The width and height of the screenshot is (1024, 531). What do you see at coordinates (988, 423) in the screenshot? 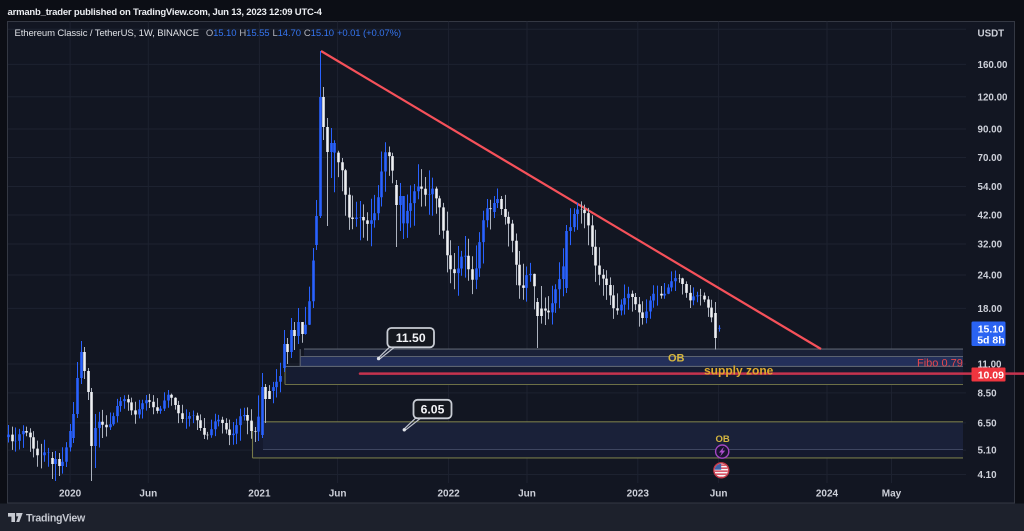
I see `svg-text: 6.50` at bounding box center [988, 423].